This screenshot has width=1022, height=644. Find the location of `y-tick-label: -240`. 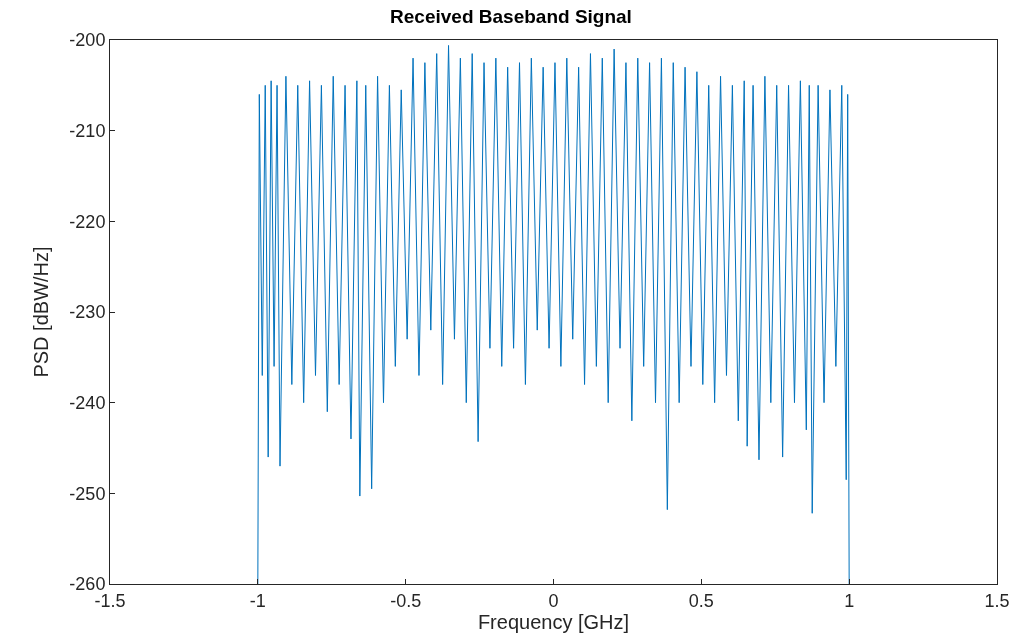

y-tick-label: -240 is located at coordinates (87, 402).